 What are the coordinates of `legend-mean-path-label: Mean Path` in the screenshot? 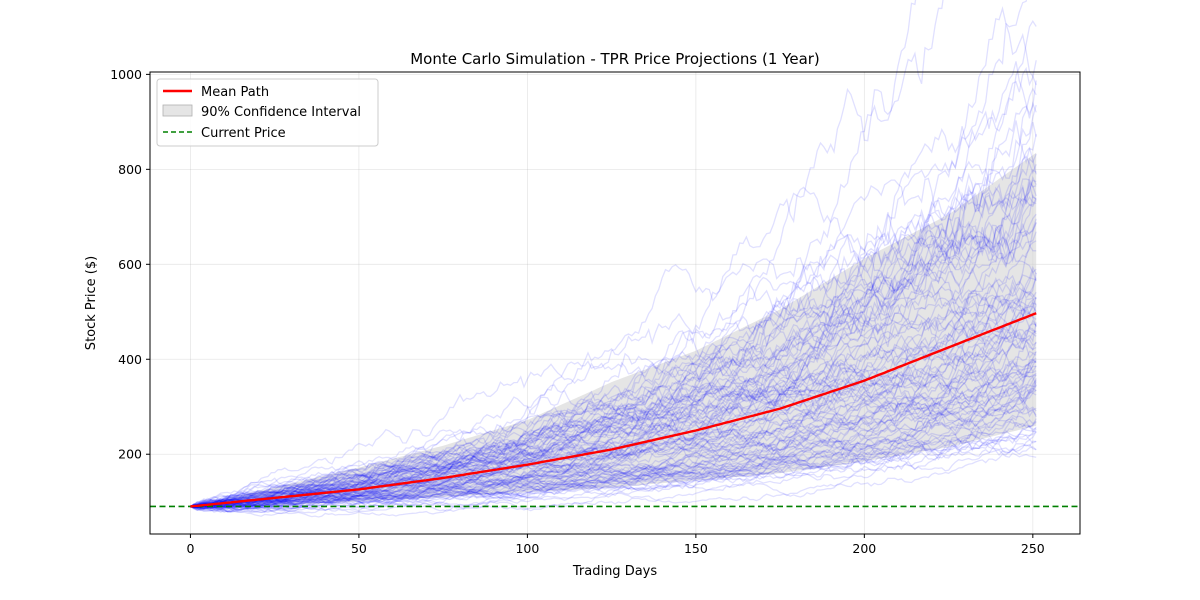 It's located at (235, 92).